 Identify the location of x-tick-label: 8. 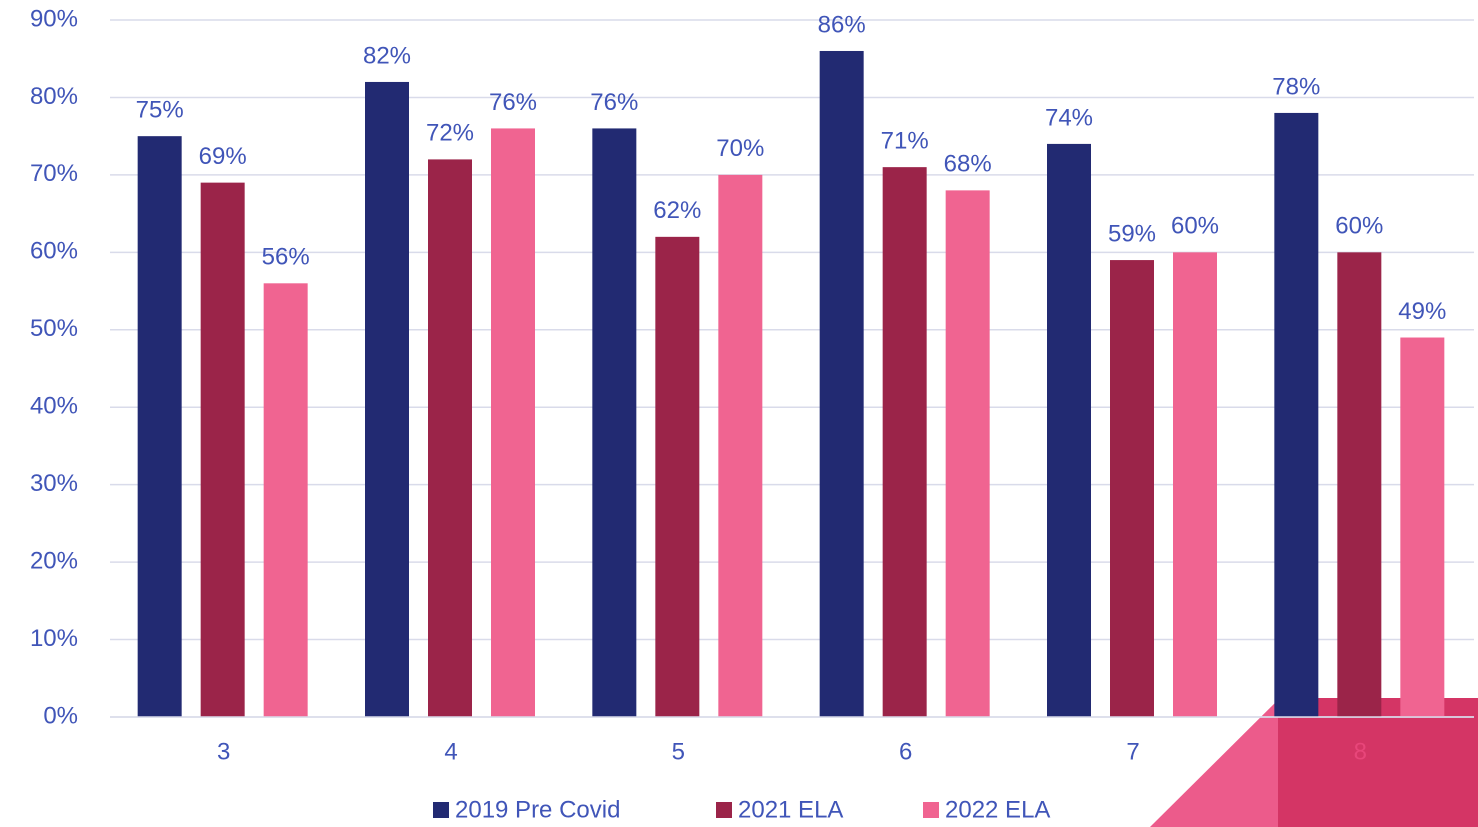
(1360, 751).